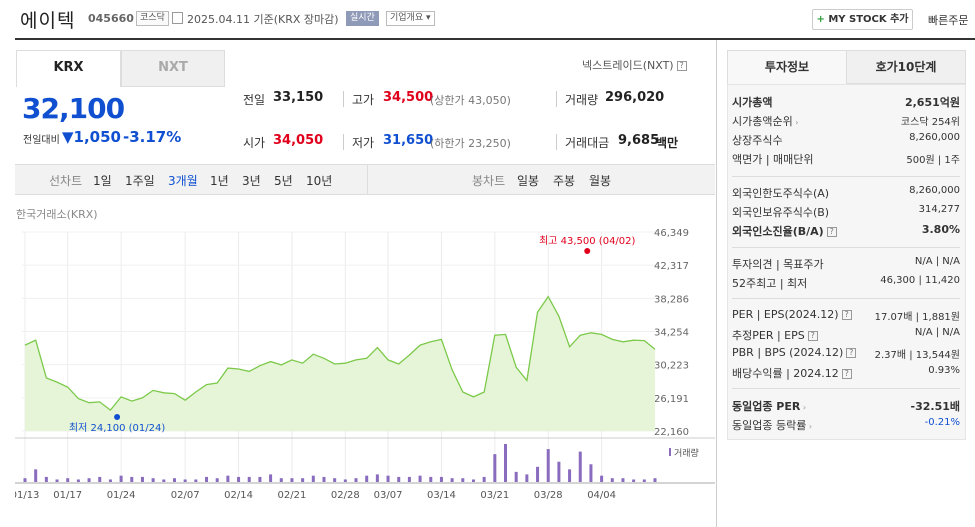  Describe the element at coordinates (671, 399) in the screenshot. I see `y-tick-label: 26,191` at that location.